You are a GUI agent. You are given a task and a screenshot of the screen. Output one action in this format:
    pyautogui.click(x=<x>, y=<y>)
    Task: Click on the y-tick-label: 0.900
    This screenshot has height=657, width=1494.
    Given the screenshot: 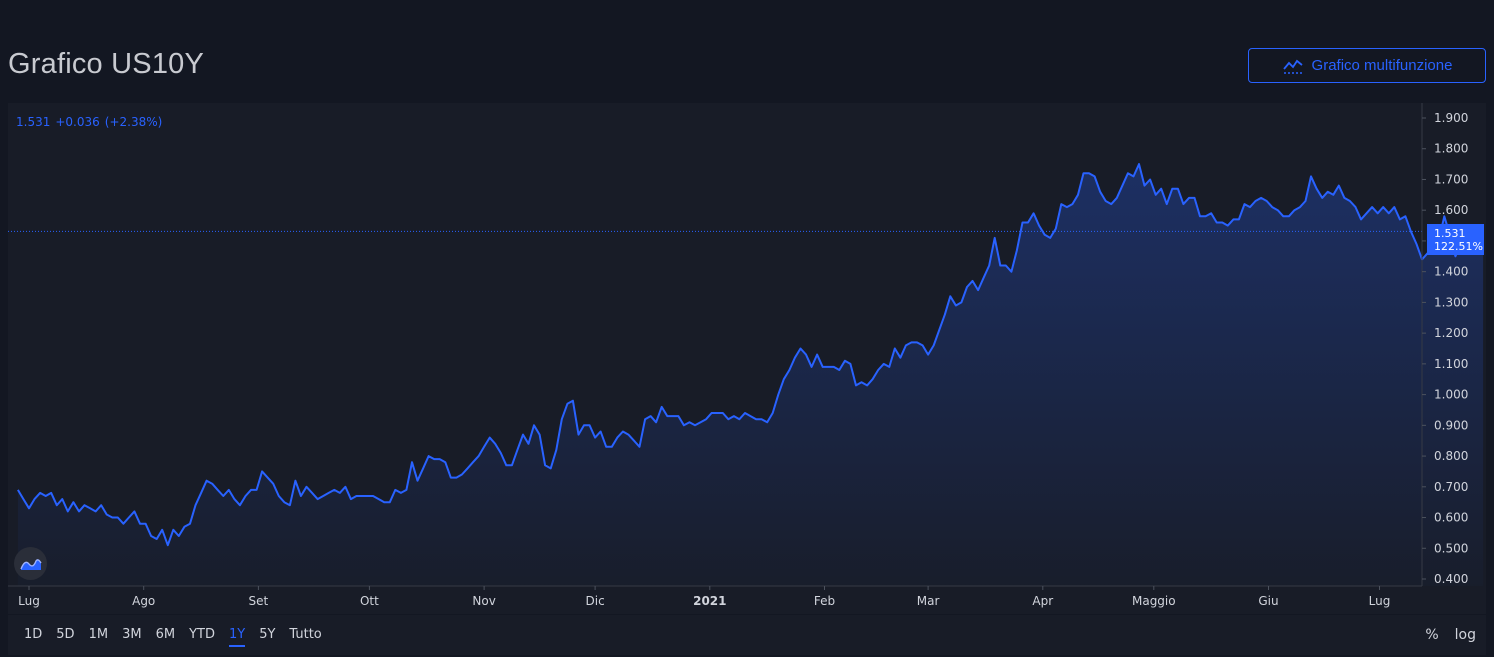 What is the action you would take?
    pyautogui.click(x=1451, y=425)
    